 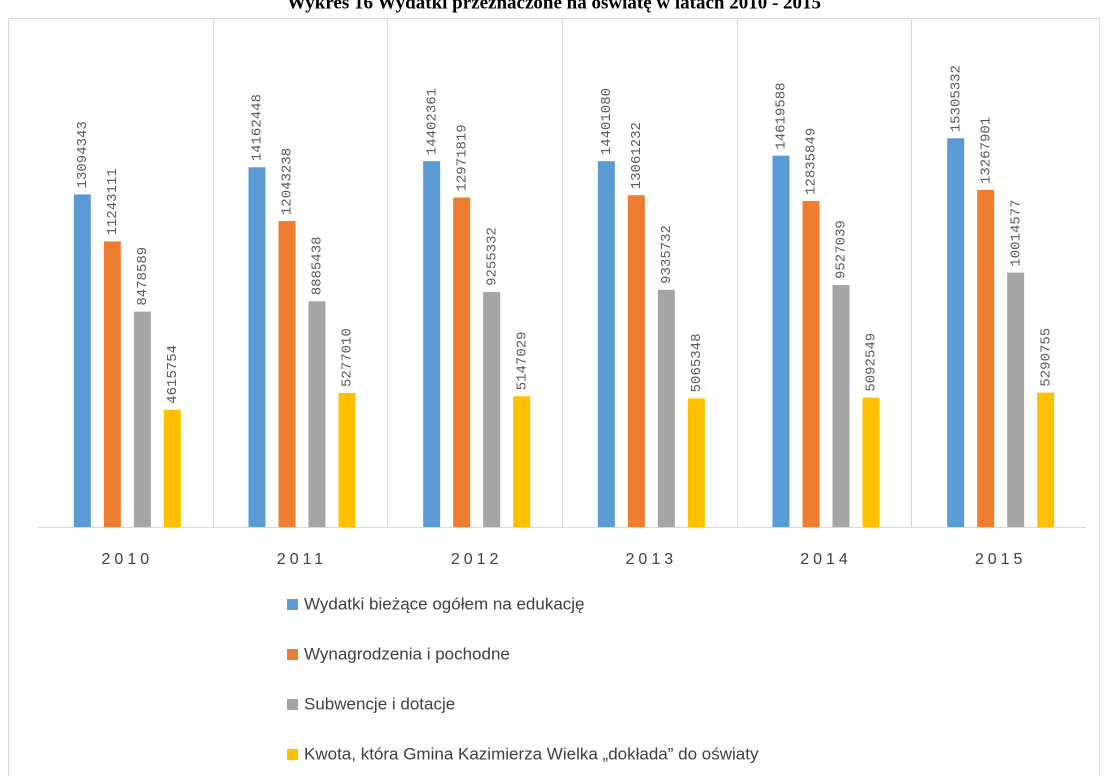 What do you see at coordinates (302, 559) in the screenshot?
I see `x-tick-label: 2011` at bounding box center [302, 559].